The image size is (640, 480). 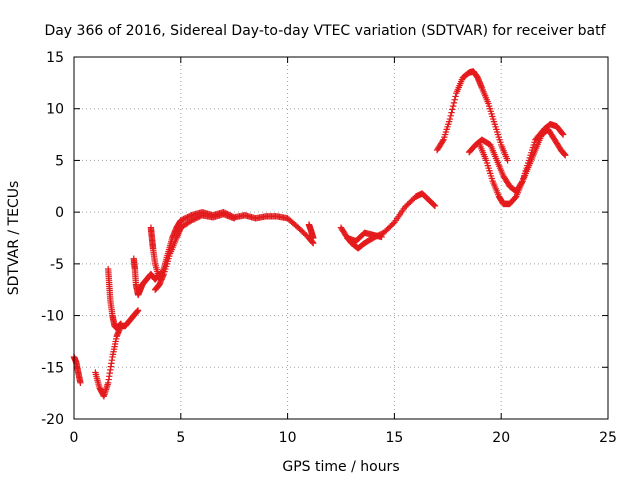 What do you see at coordinates (59, 213) in the screenshot?
I see `y-tick-label: 0` at bounding box center [59, 213].